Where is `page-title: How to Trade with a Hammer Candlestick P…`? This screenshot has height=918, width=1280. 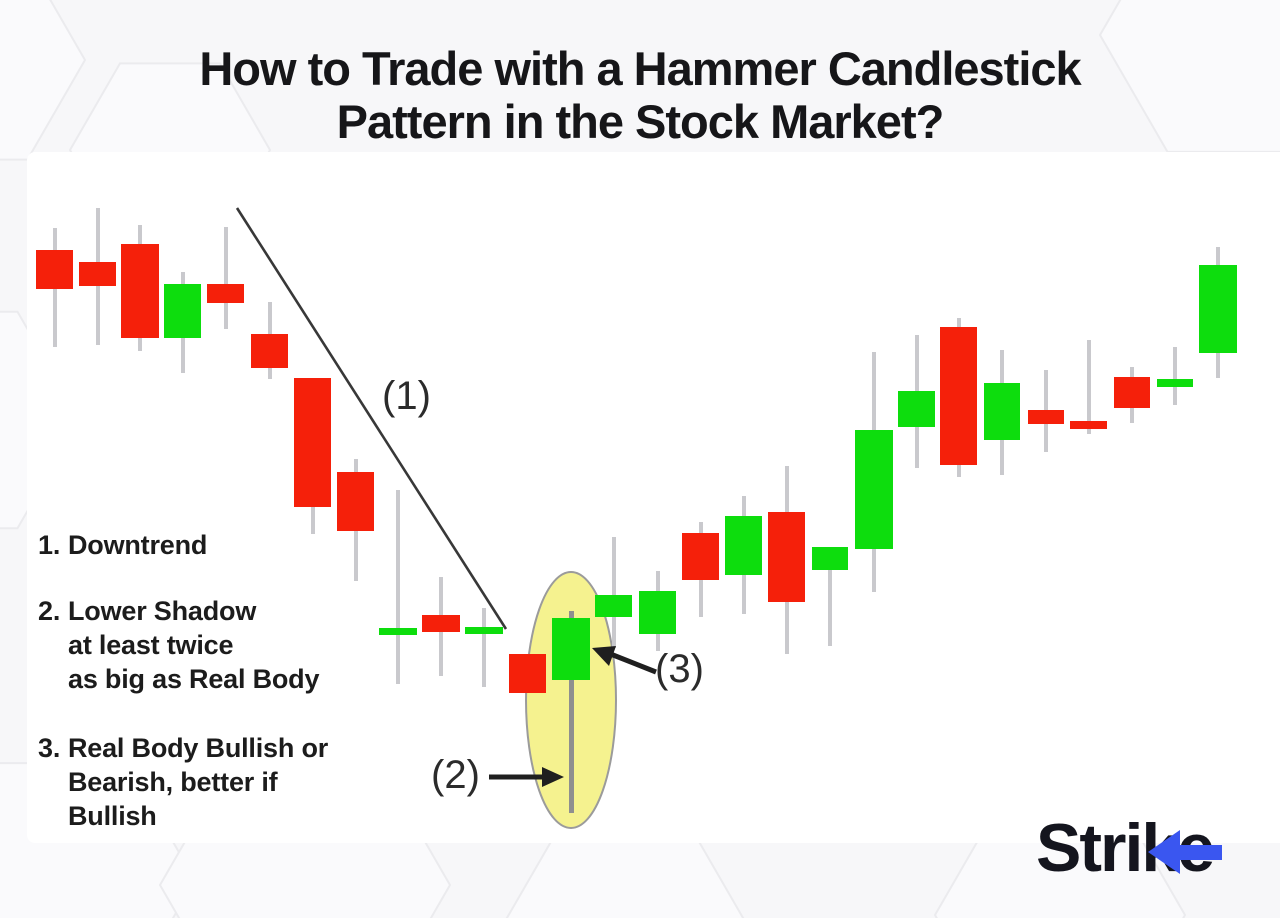 page-title: How to Trade with a Hammer Candlestick P… is located at coordinates (640, 95).